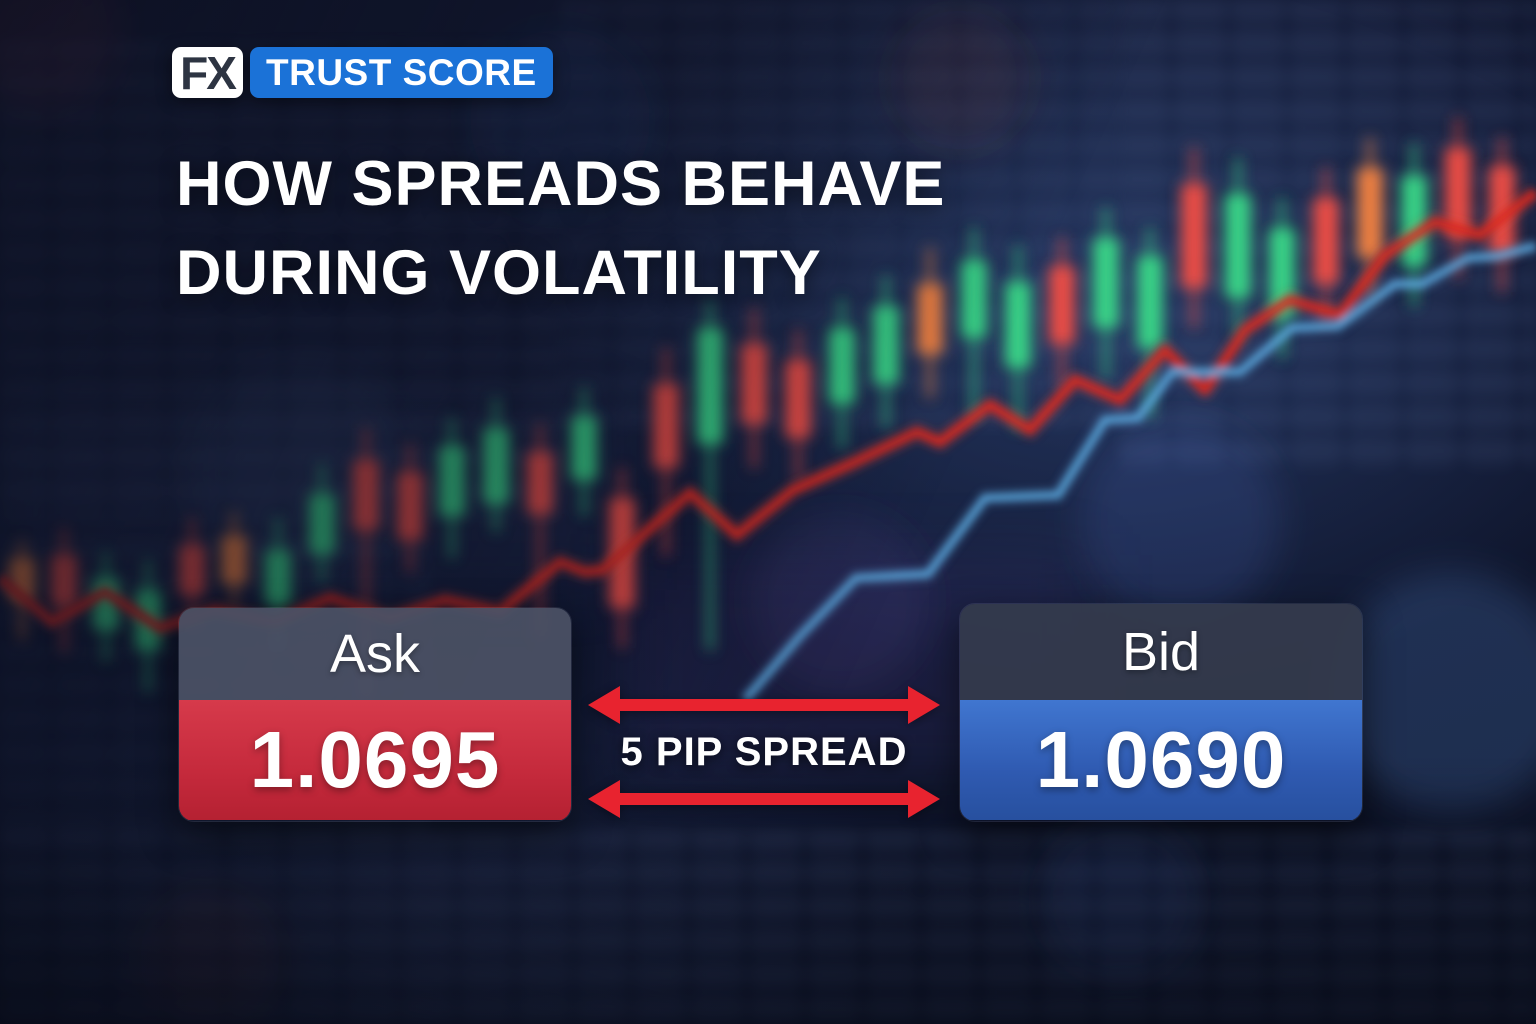  I want to click on spread-label: 5 PIP SPREAD, so click(764, 751).